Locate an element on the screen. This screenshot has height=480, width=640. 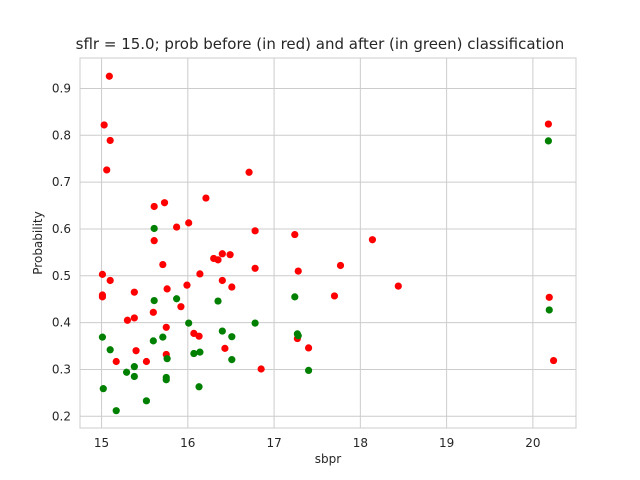
x-axis-label: sbpr is located at coordinates (328, 459).